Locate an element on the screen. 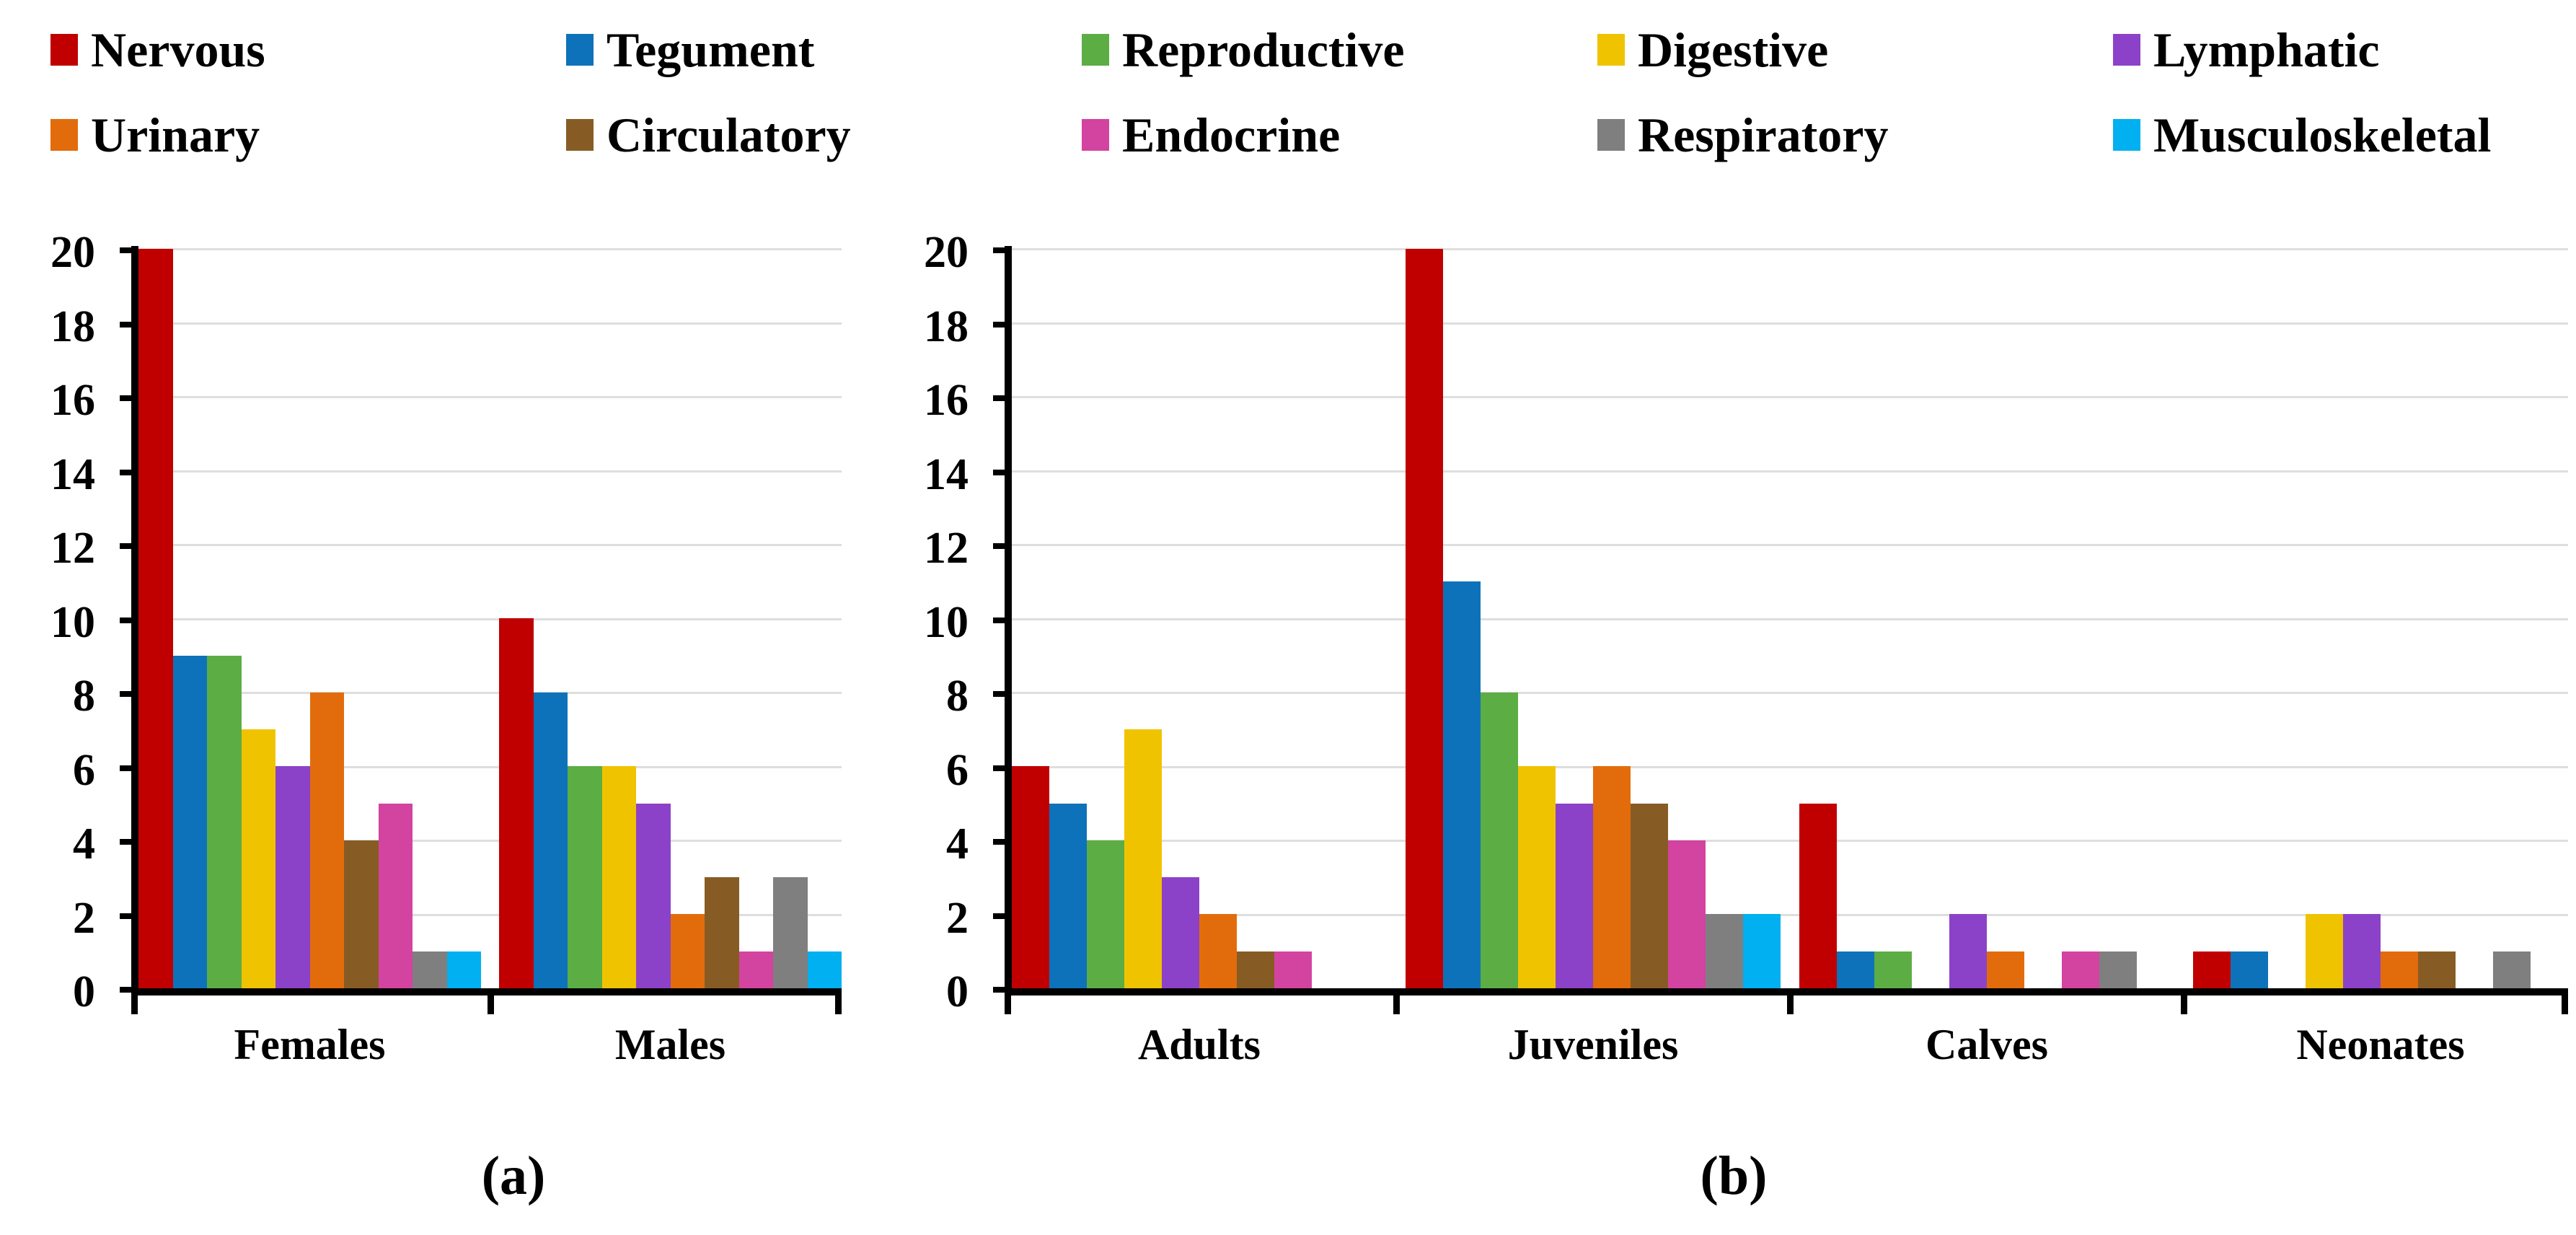  legend-swatch-musculoskeletal-icon is located at coordinates (2126, 135).